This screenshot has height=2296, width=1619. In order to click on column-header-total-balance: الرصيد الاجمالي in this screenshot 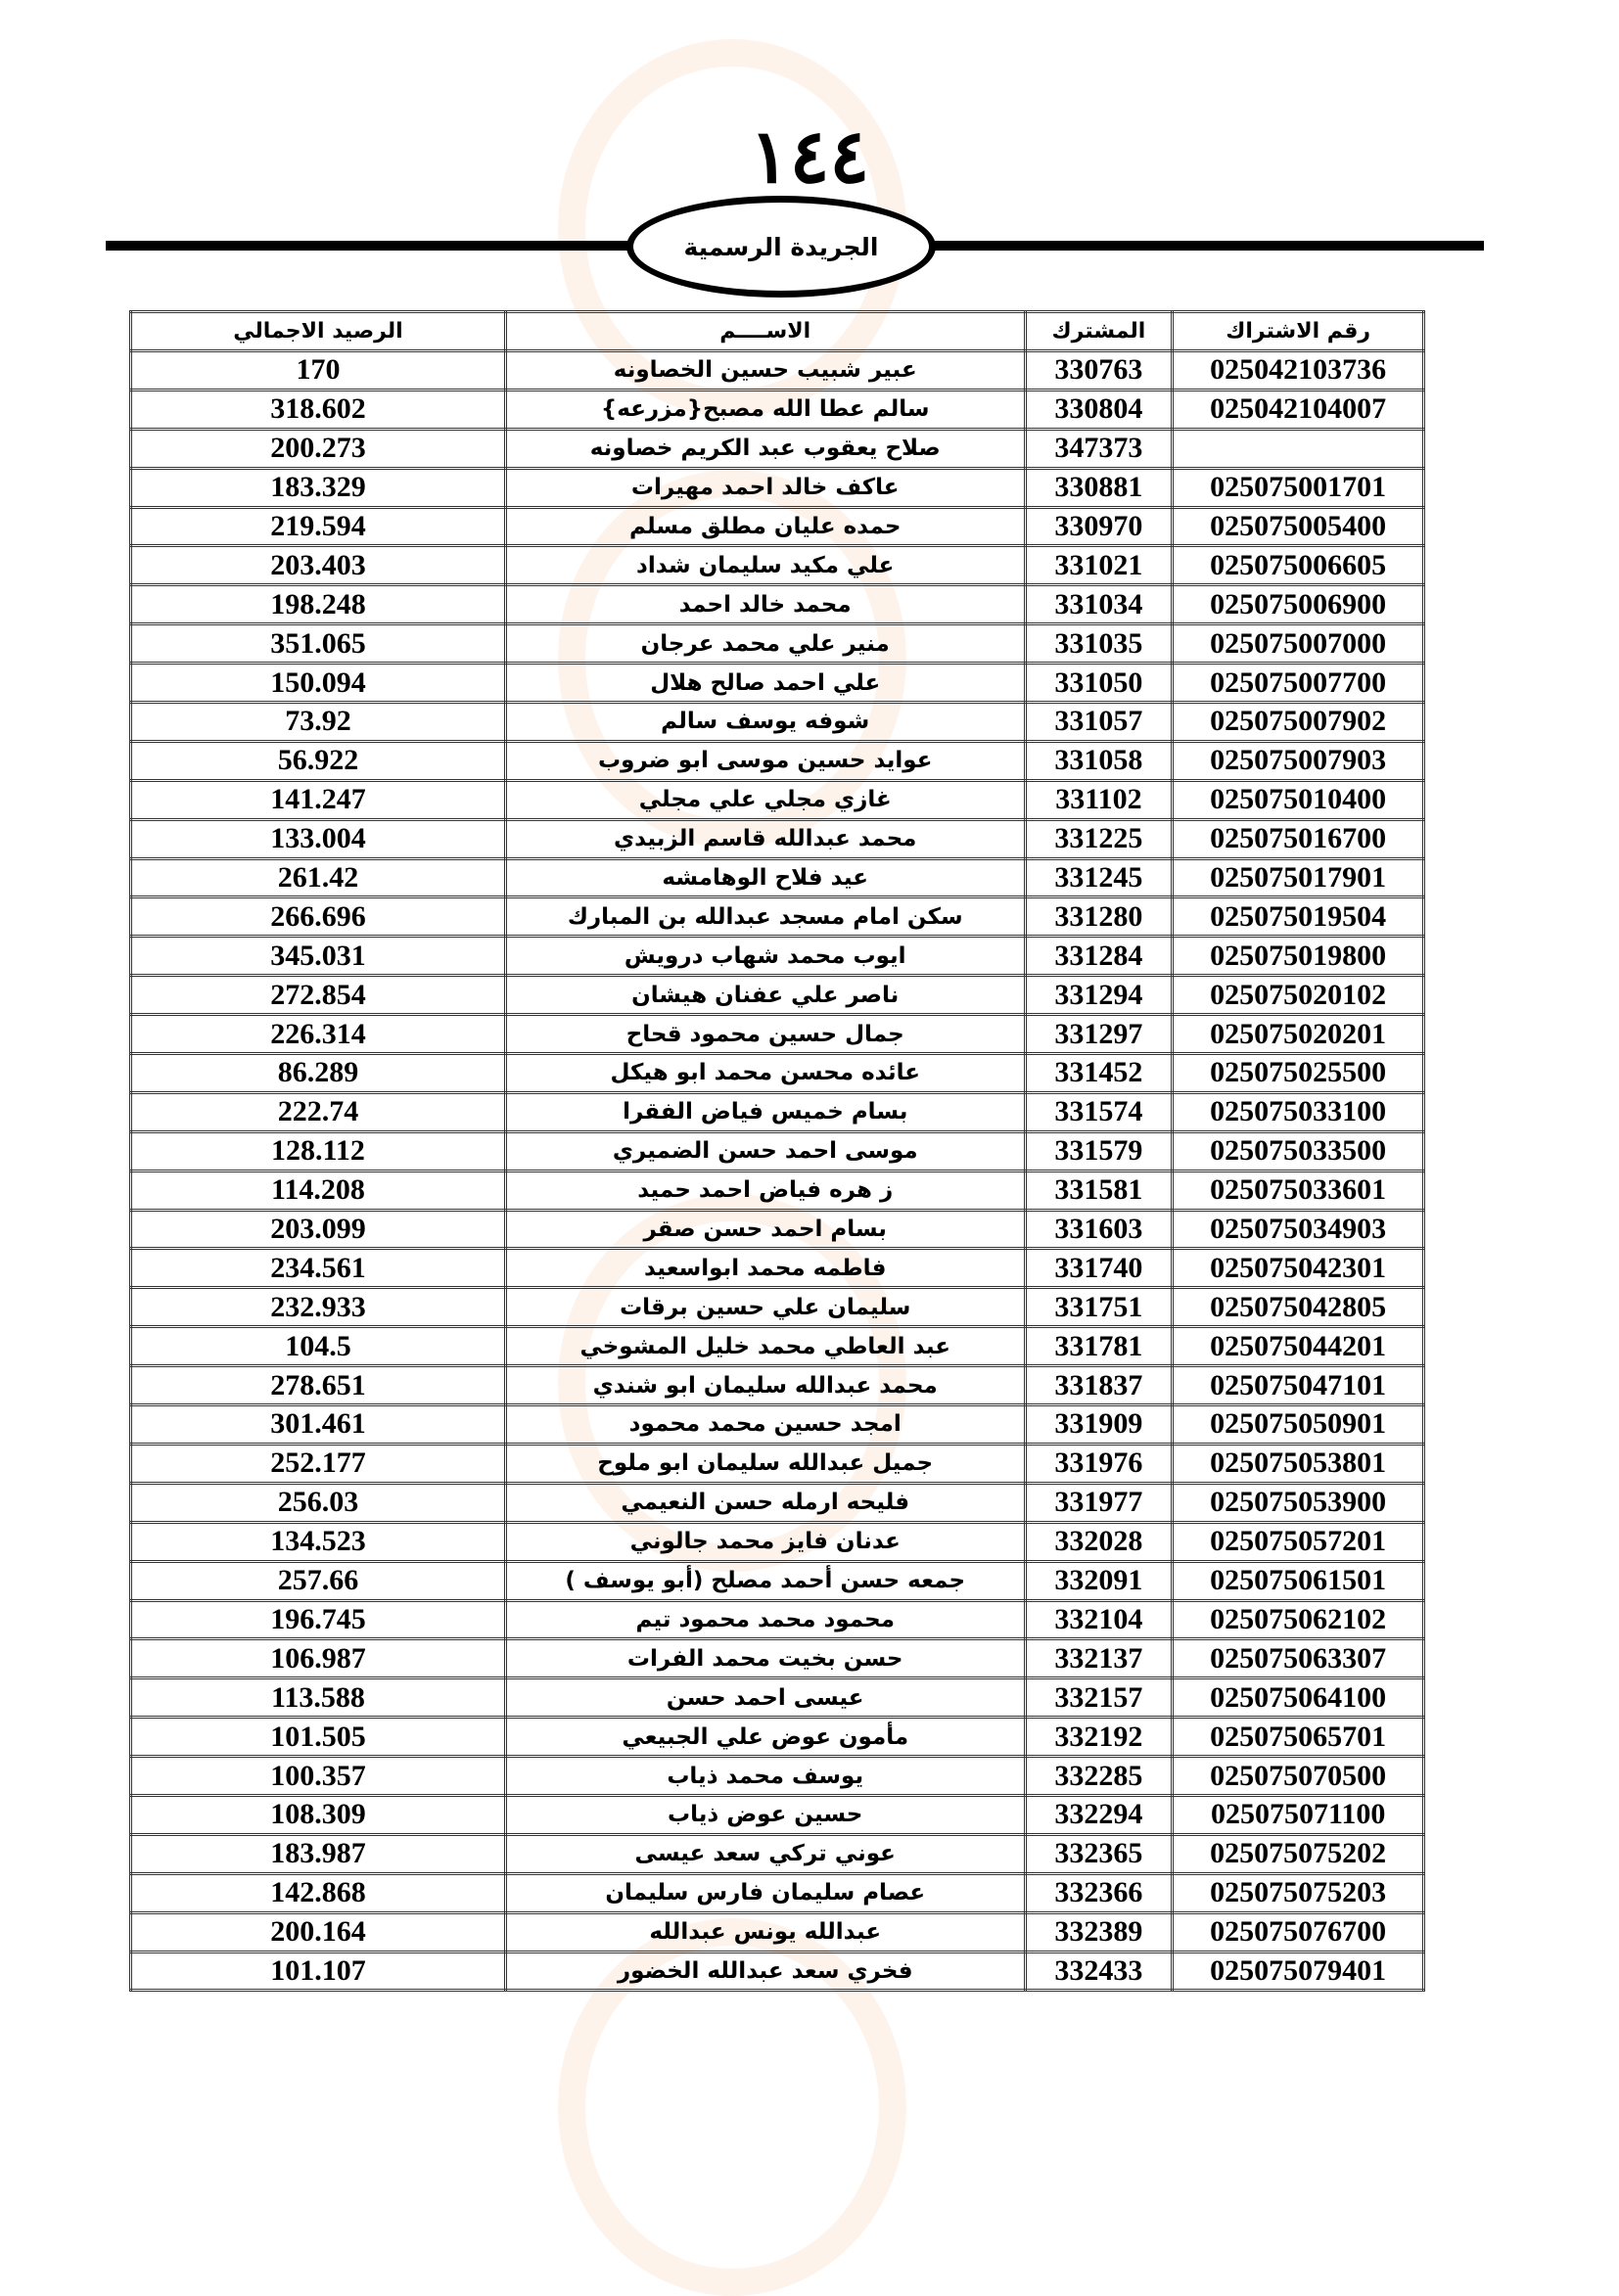, I will do `click(318, 331)`.